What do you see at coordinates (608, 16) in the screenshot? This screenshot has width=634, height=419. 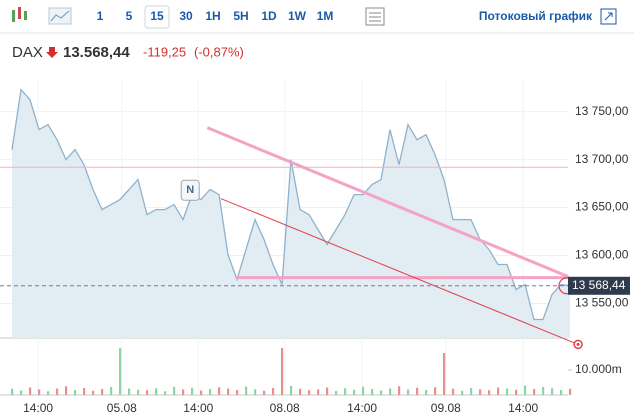 I see `stream-icon` at bounding box center [608, 16].